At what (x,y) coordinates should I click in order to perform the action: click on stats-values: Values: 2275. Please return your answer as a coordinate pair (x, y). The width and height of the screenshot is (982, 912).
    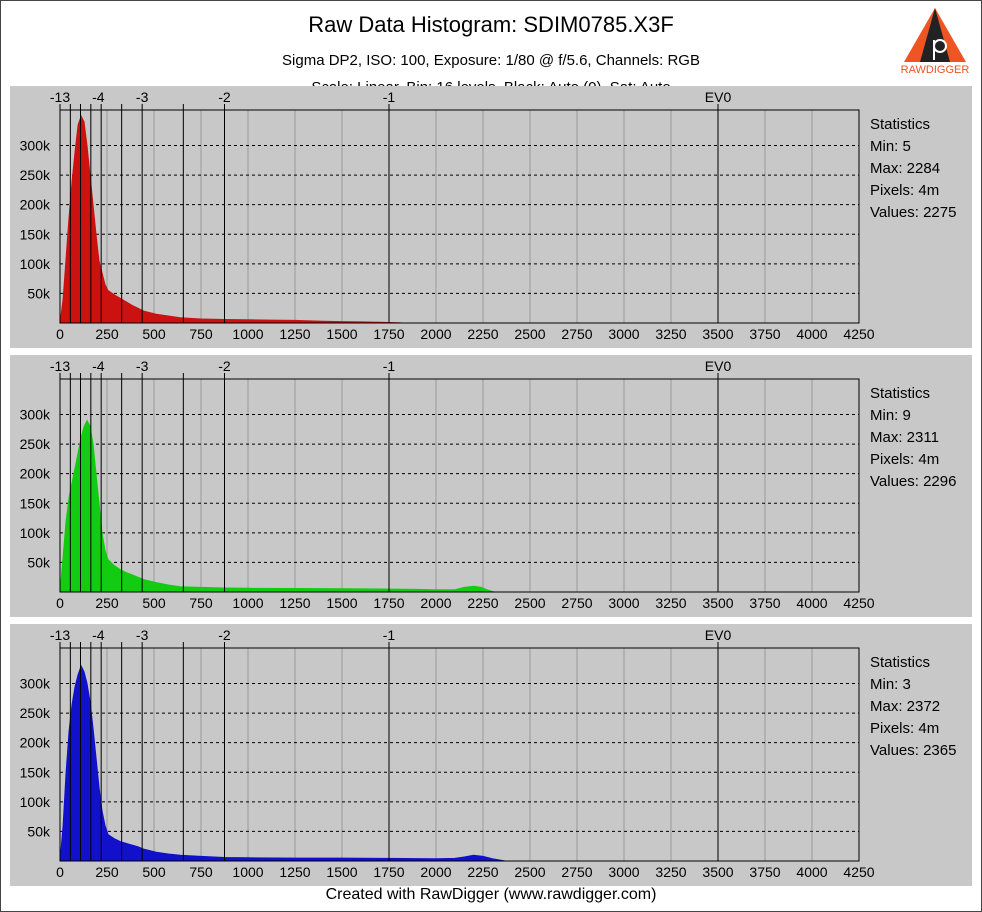
    Looking at the image, I should click on (913, 212).